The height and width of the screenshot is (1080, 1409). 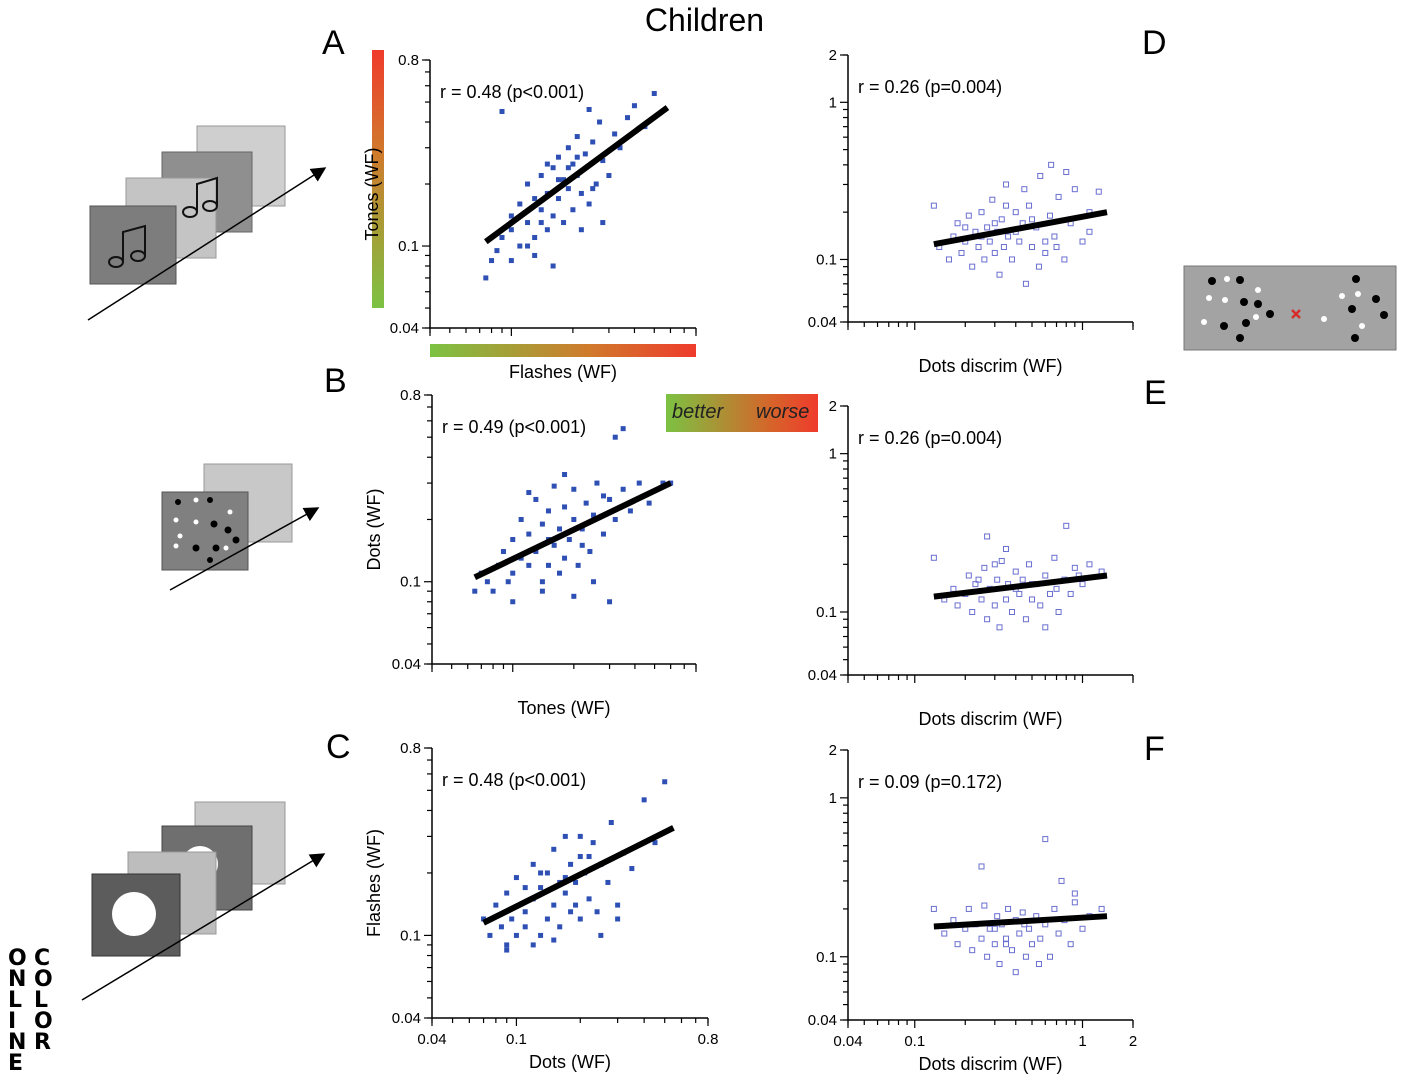 I want to click on y-tick-label: 0.04, so click(x=406, y=664).